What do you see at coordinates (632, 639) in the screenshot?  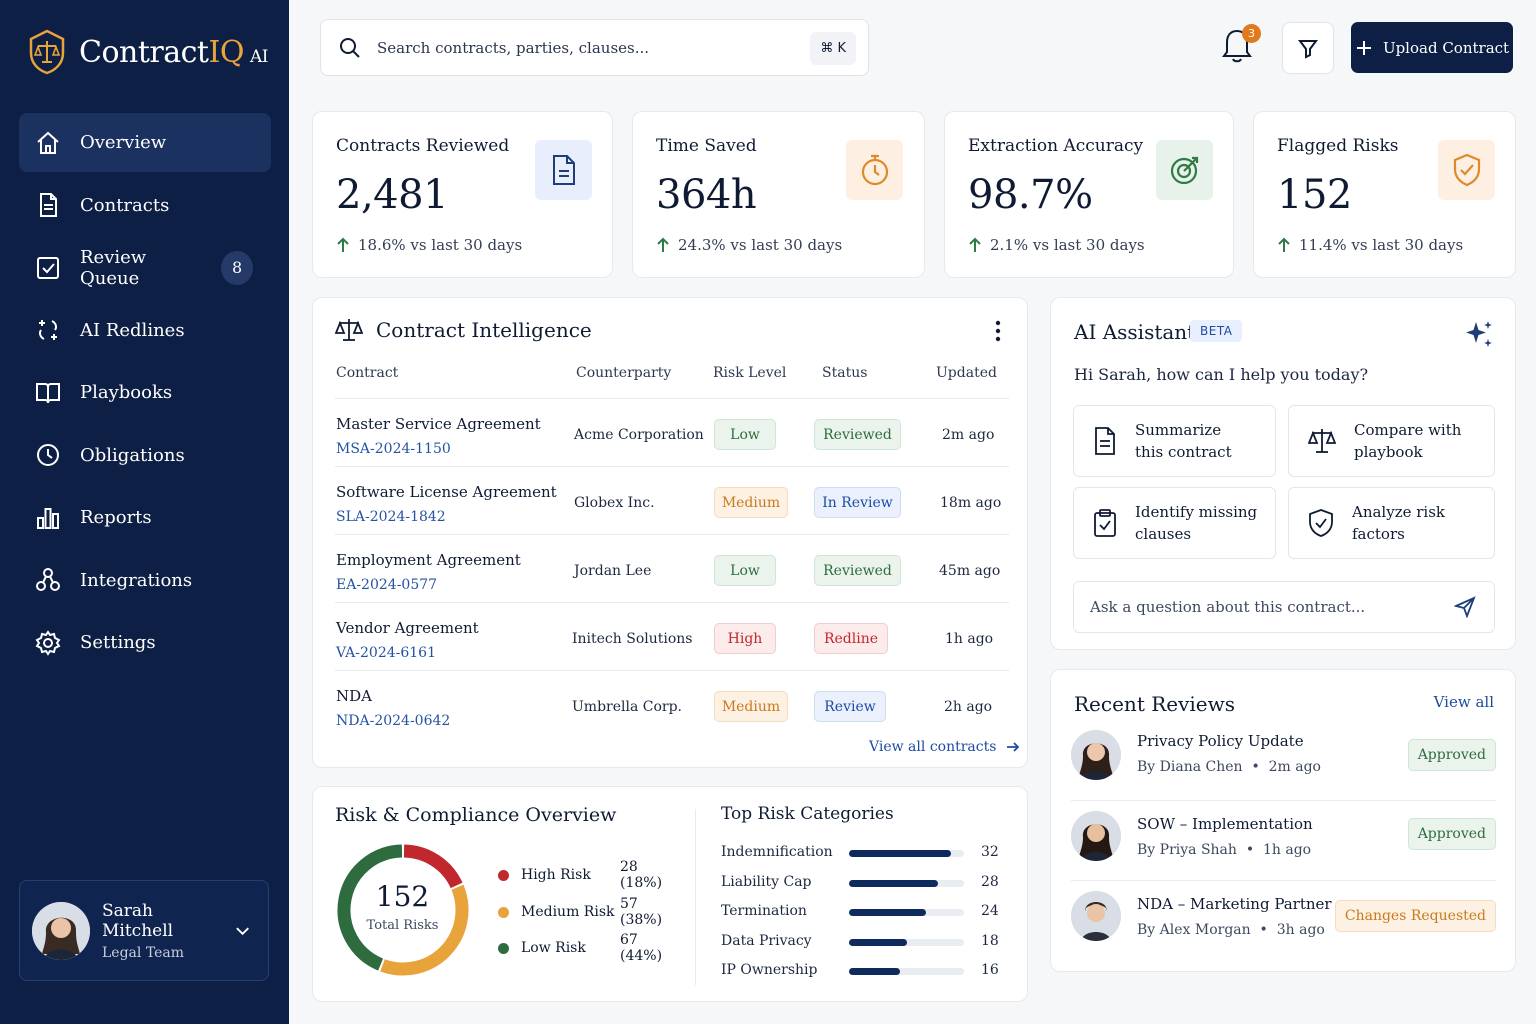 I see `counterparty: Initech Solutions` at bounding box center [632, 639].